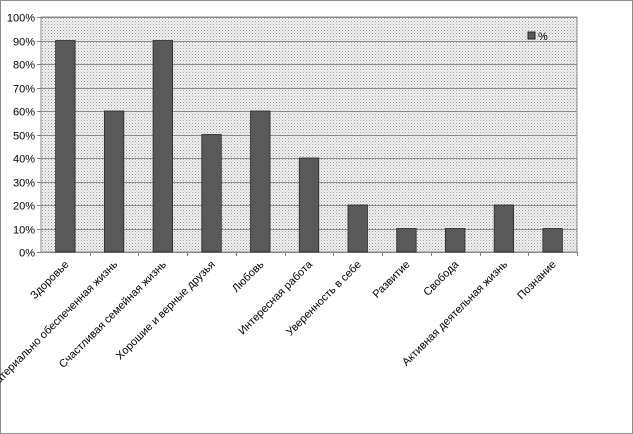 The height and width of the screenshot is (434, 633). What do you see at coordinates (27, 254) in the screenshot?
I see `y-tick-label: 0%` at bounding box center [27, 254].